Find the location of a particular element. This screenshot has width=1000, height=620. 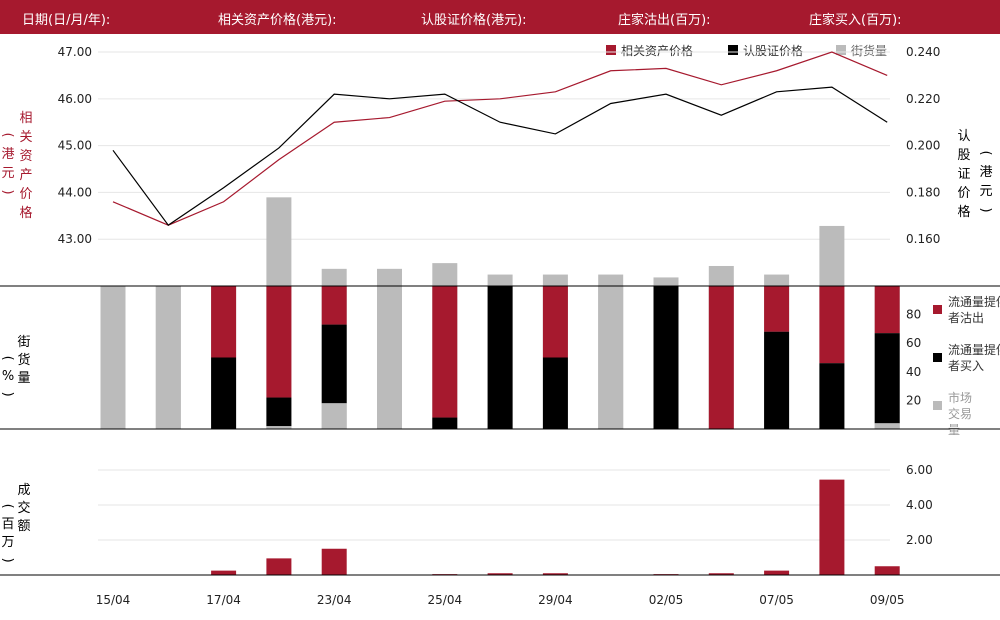

left-tick-label: 45.00 is located at coordinates (75, 146).